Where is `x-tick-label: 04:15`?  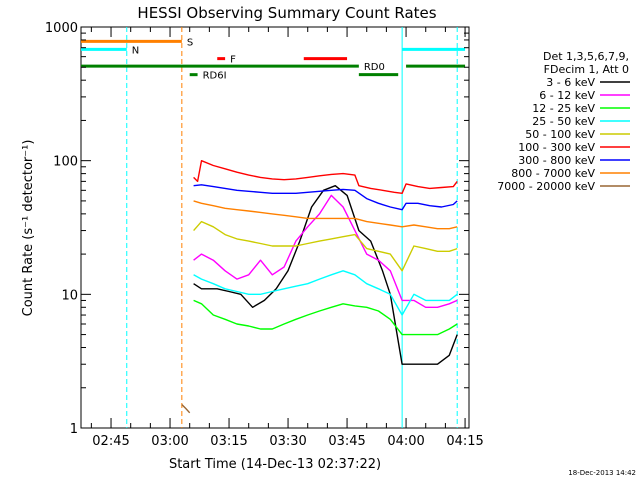
x-tick-label: 04:15 is located at coordinates (464, 441).